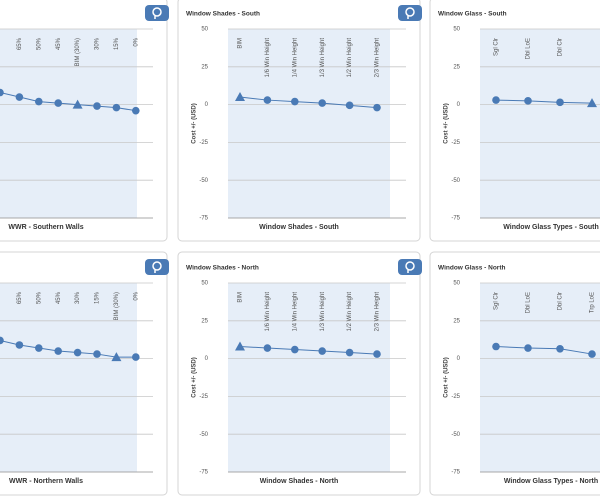  I want to click on x-tick-label: 2/3 Win Height, so click(378, 58).